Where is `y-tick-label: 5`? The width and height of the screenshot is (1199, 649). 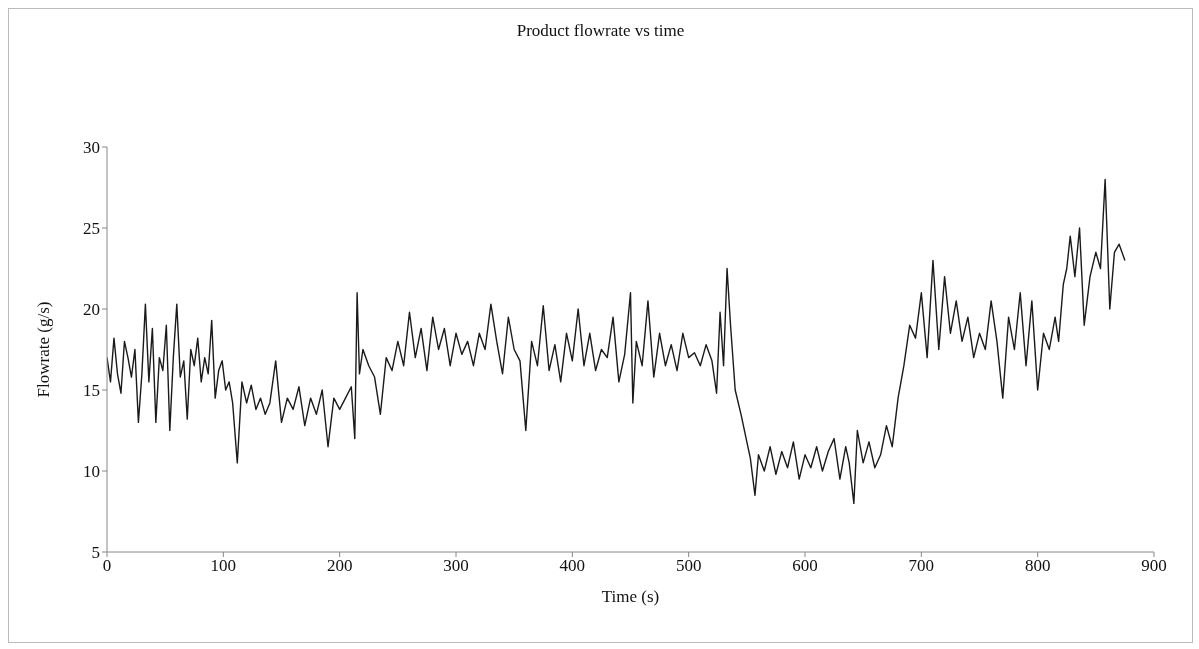
y-tick-label: 5 is located at coordinates (95, 553).